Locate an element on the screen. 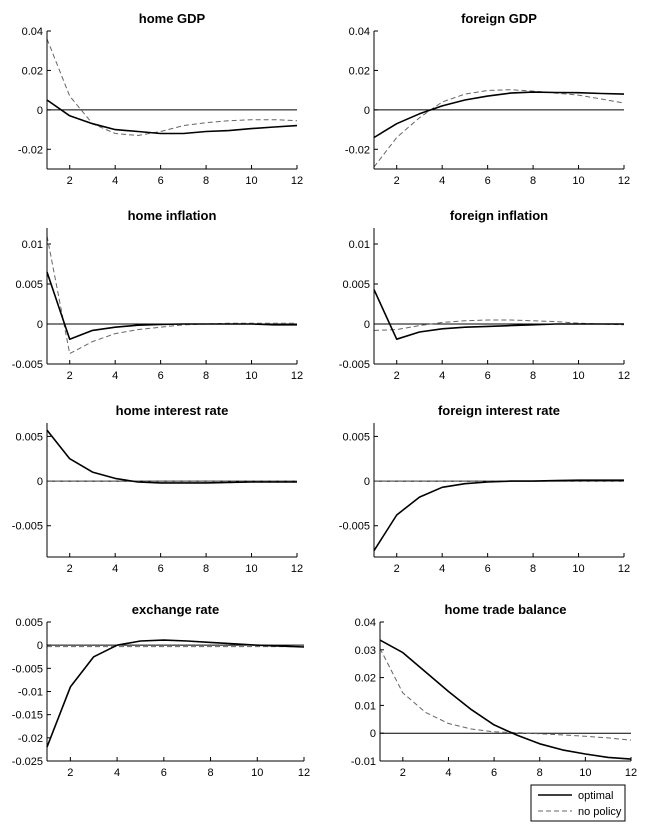 The image size is (650, 828). panel-foreign-gdp: foreign GDP 0.04 0.02 0 -0.02 2 4 6 8 10 12 is located at coordinates (487, 99).